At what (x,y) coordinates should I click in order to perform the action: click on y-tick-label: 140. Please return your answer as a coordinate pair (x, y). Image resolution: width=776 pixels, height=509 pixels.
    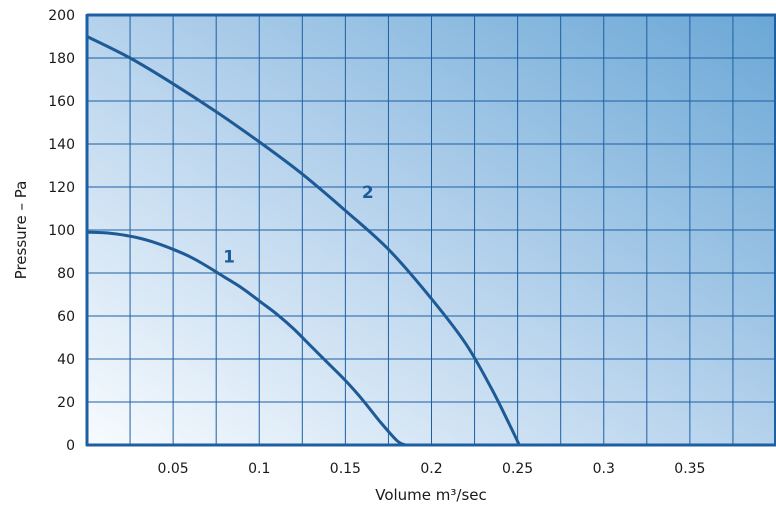
    Looking at the image, I should click on (61, 145).